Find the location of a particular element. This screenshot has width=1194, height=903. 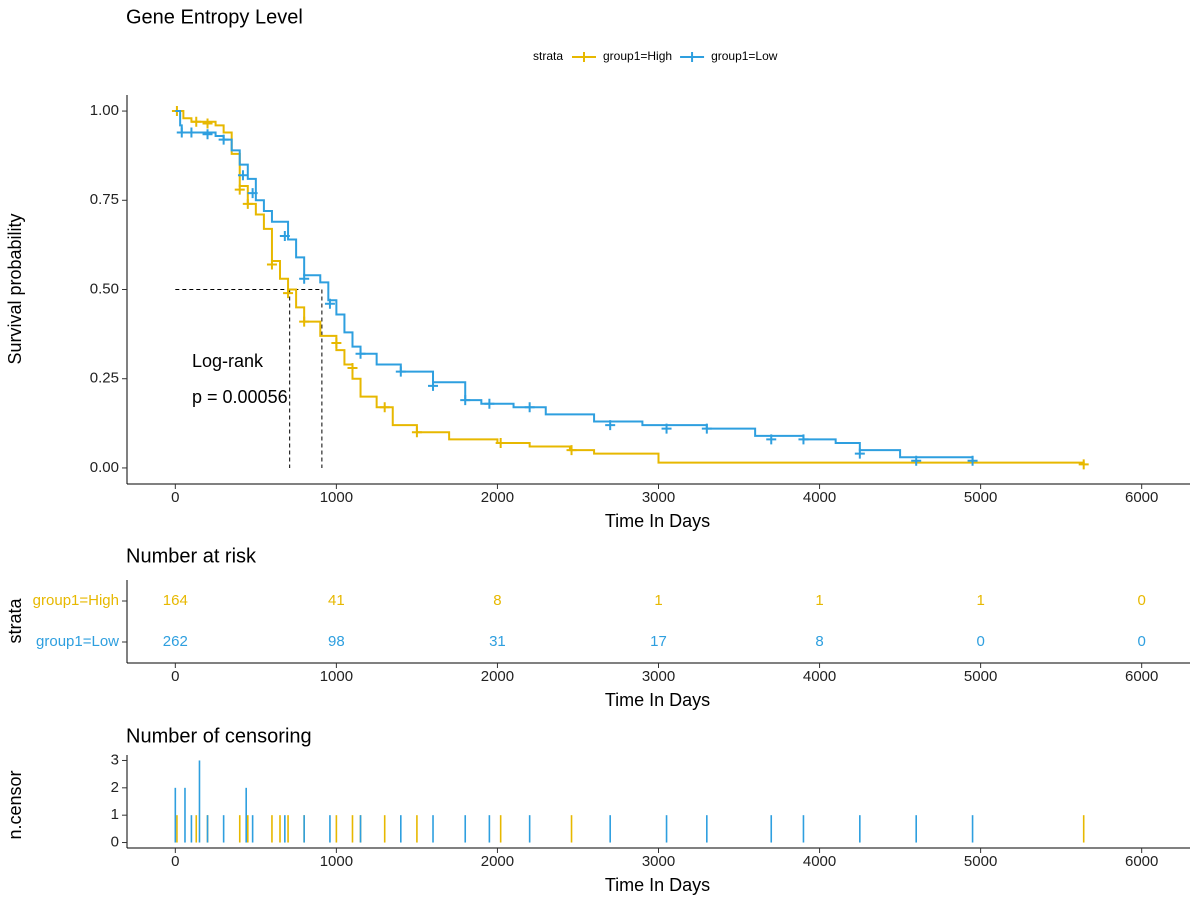

risk-count: 41 is located at coordinates (336, 600).